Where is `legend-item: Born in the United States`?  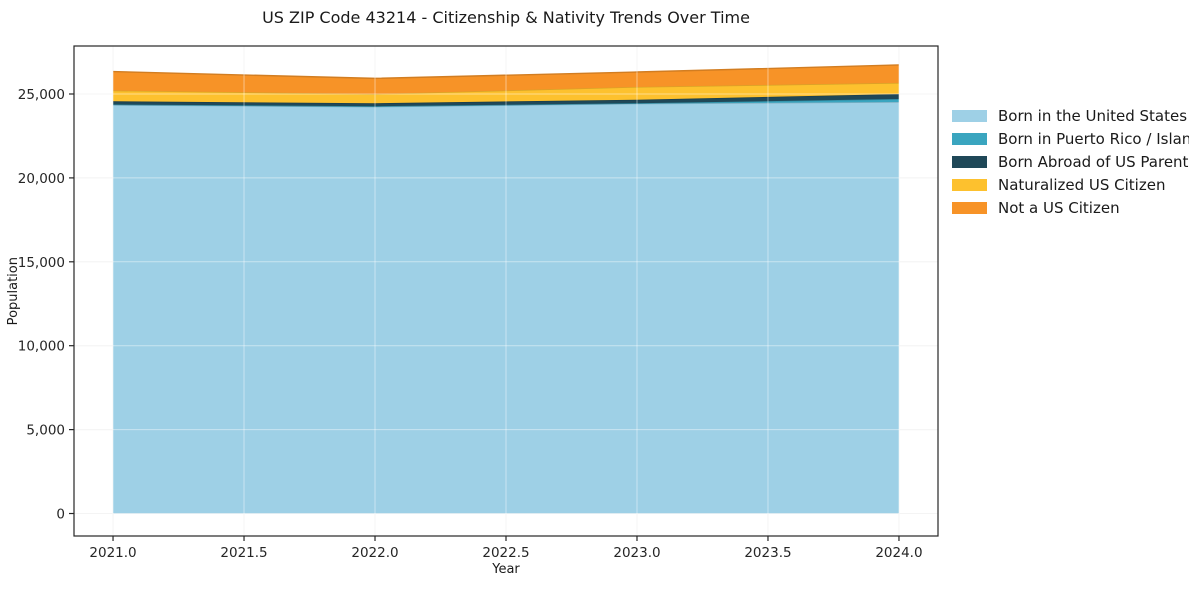
legend-item: Born in the United States is located at coordinates (1070, 115).